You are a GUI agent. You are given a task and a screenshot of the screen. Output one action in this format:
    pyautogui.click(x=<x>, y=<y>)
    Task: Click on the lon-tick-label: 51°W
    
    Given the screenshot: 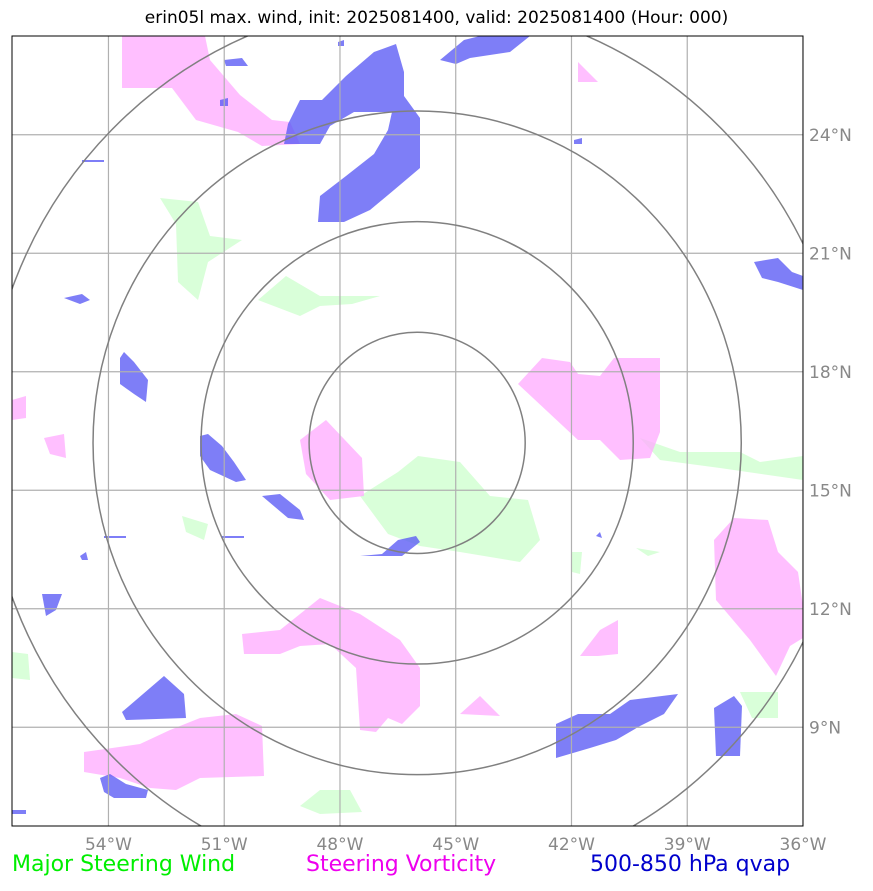 What is the action you would take?
    pyautogui.click(x=224, y=845)
    